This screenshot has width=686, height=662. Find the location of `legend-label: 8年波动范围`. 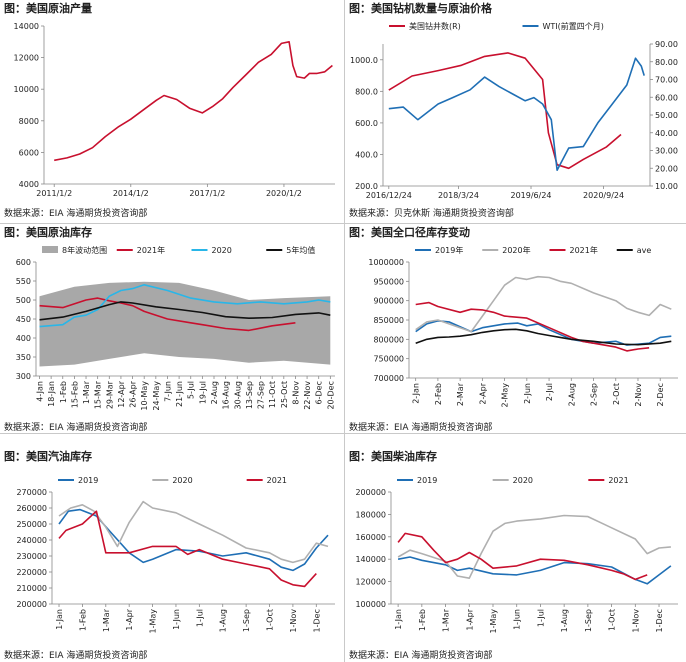

legend-label: 8年波动范围 is located at coordinates (84, 250).